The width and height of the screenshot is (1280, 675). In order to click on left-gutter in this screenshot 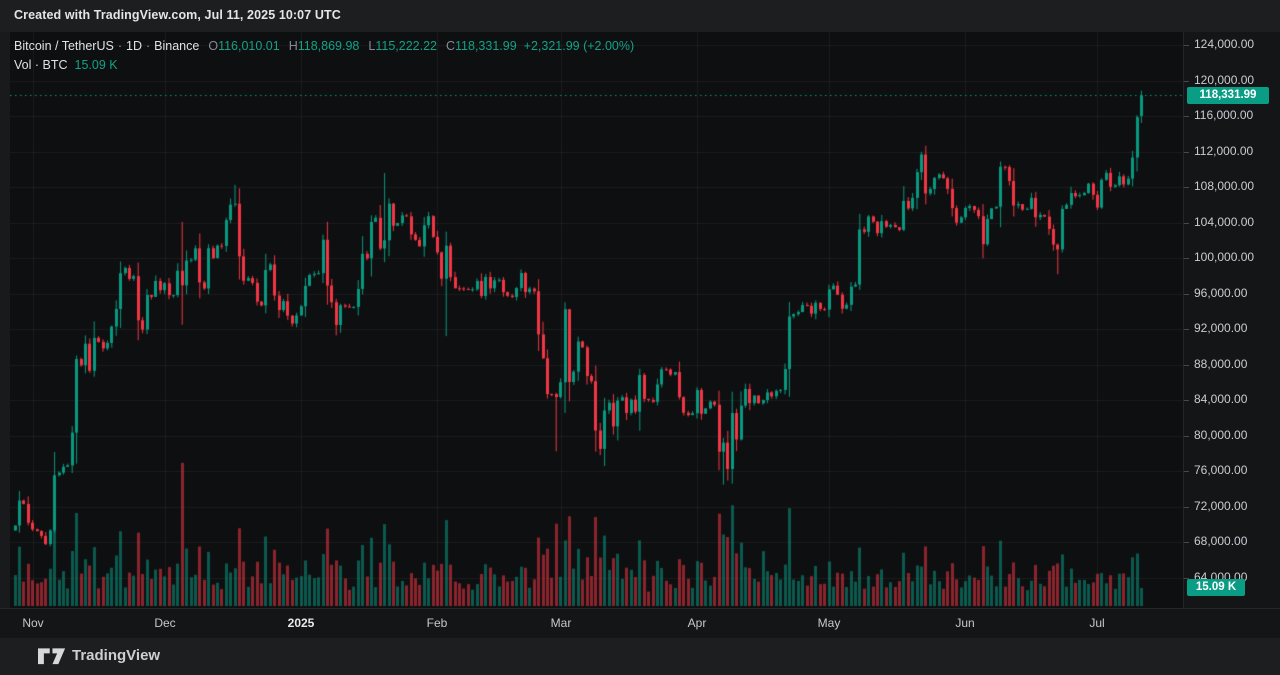, I will do `click(5, 320)`.